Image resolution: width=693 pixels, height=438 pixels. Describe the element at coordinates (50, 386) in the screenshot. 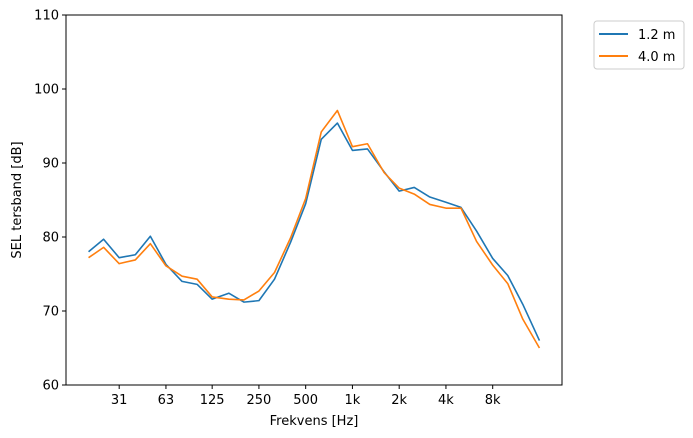

I see `y-tick-label: 60` at that location.